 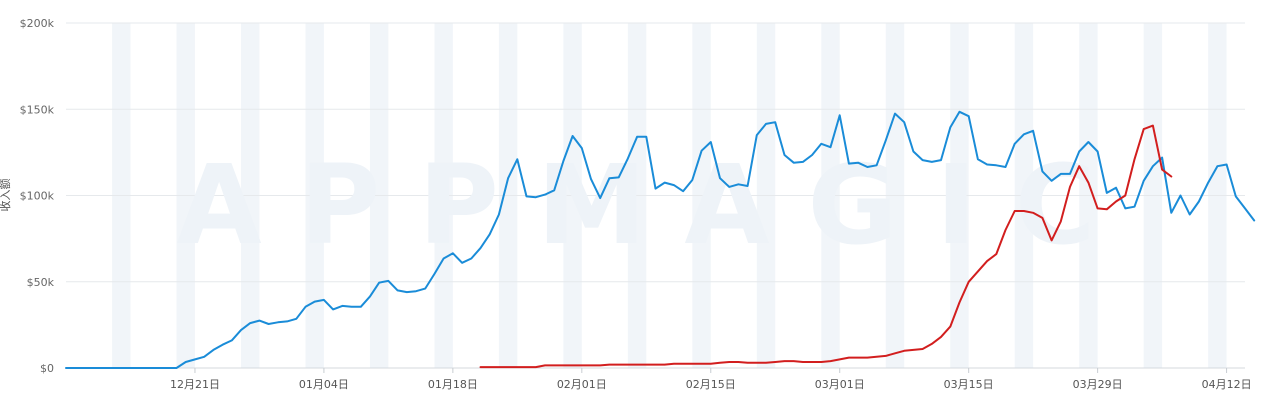 I want to click on y-tick-label: $150k, so click(x=37, y=109).